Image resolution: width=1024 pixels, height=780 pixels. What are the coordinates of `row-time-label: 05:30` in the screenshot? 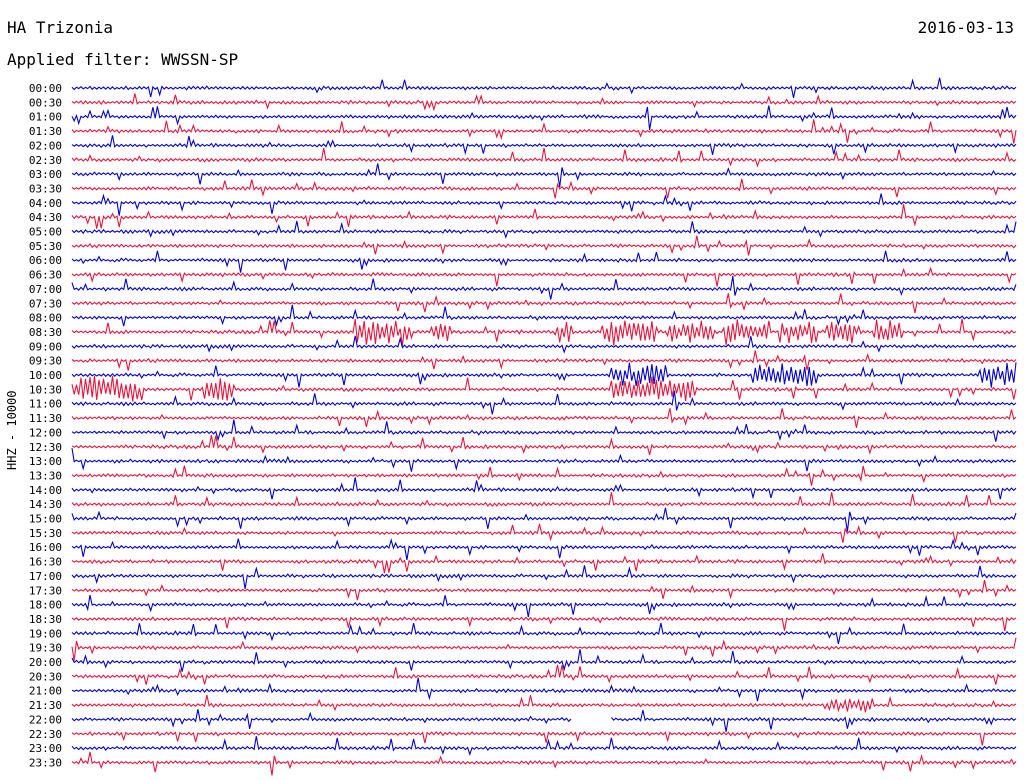 It's located at (45, 246).